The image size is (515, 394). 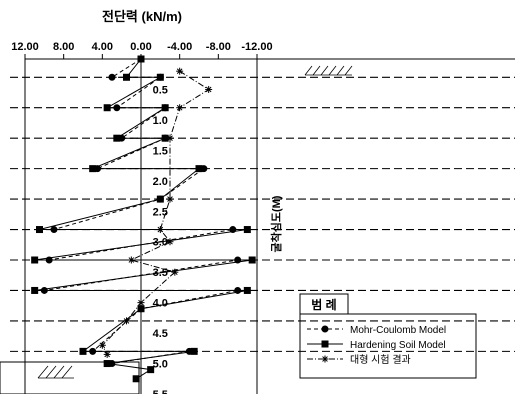 I want to click on x-tick-label-7: -12.00, so click(x=256, y=47).